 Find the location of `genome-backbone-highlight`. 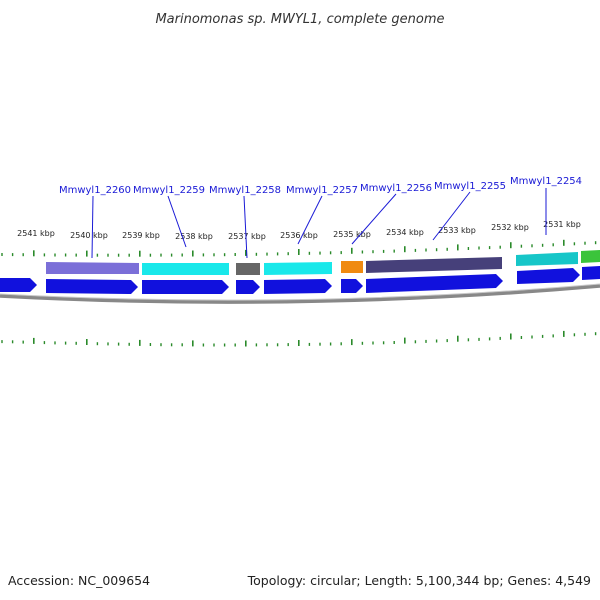

genome-backbone-highlight is located at coordinates (300, 292).